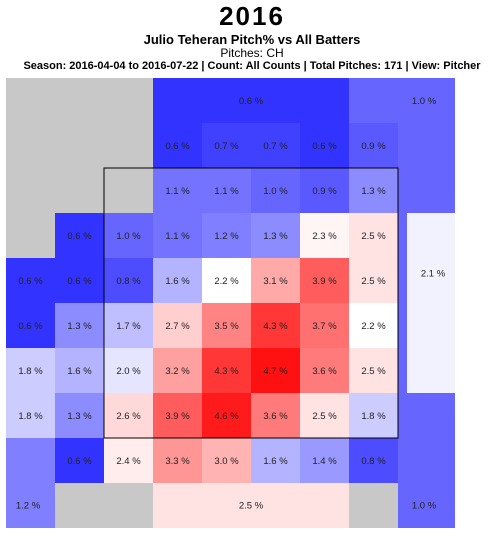 This screenshot has width=504, height=536. I want to click on chart-subtitle: Pitches: CH, so click(252, 53).